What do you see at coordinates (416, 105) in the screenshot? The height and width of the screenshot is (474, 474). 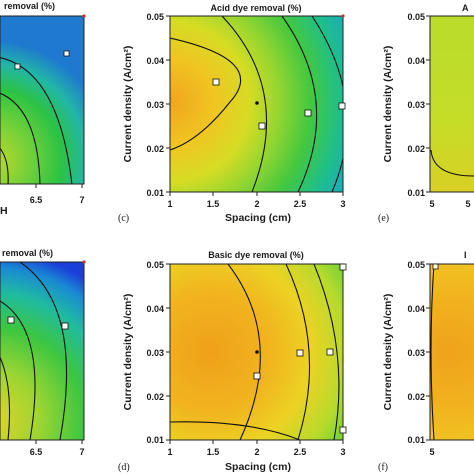 I see `panel-e-ytick: 0.03` at bounding box center [416, 105].